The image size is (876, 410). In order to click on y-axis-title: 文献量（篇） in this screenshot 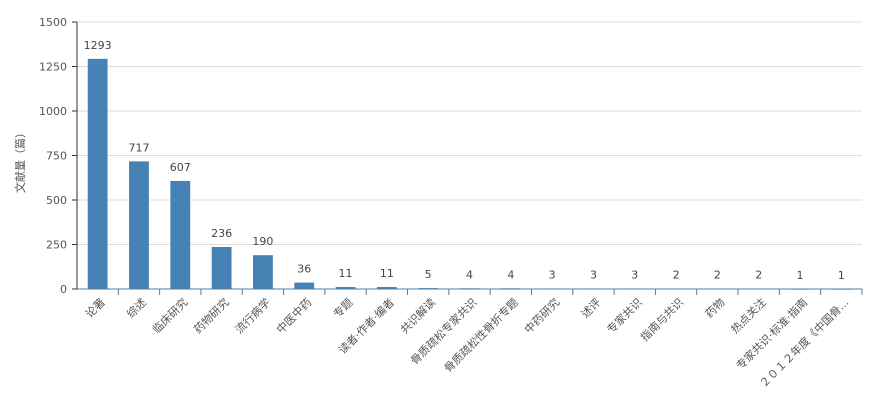, I will do `click(20, 160)`.